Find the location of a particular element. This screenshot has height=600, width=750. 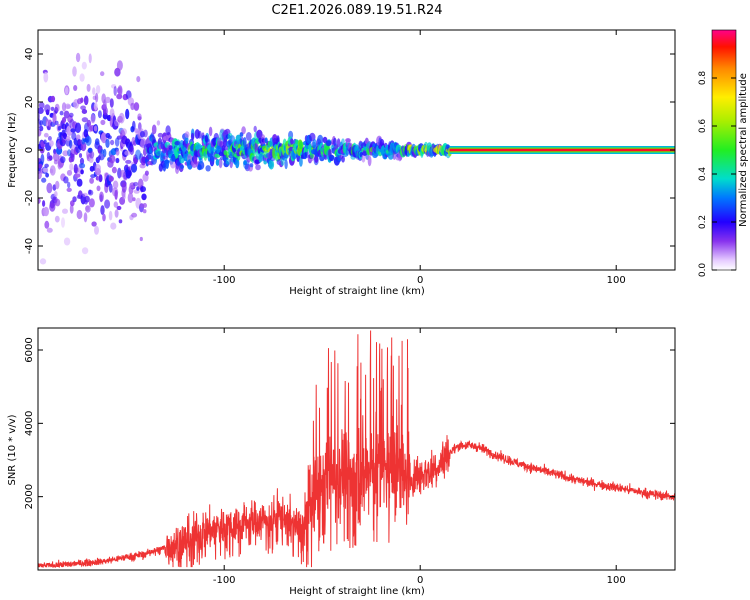

y-tick-label: 6000 is located at coordinates (29, 349).